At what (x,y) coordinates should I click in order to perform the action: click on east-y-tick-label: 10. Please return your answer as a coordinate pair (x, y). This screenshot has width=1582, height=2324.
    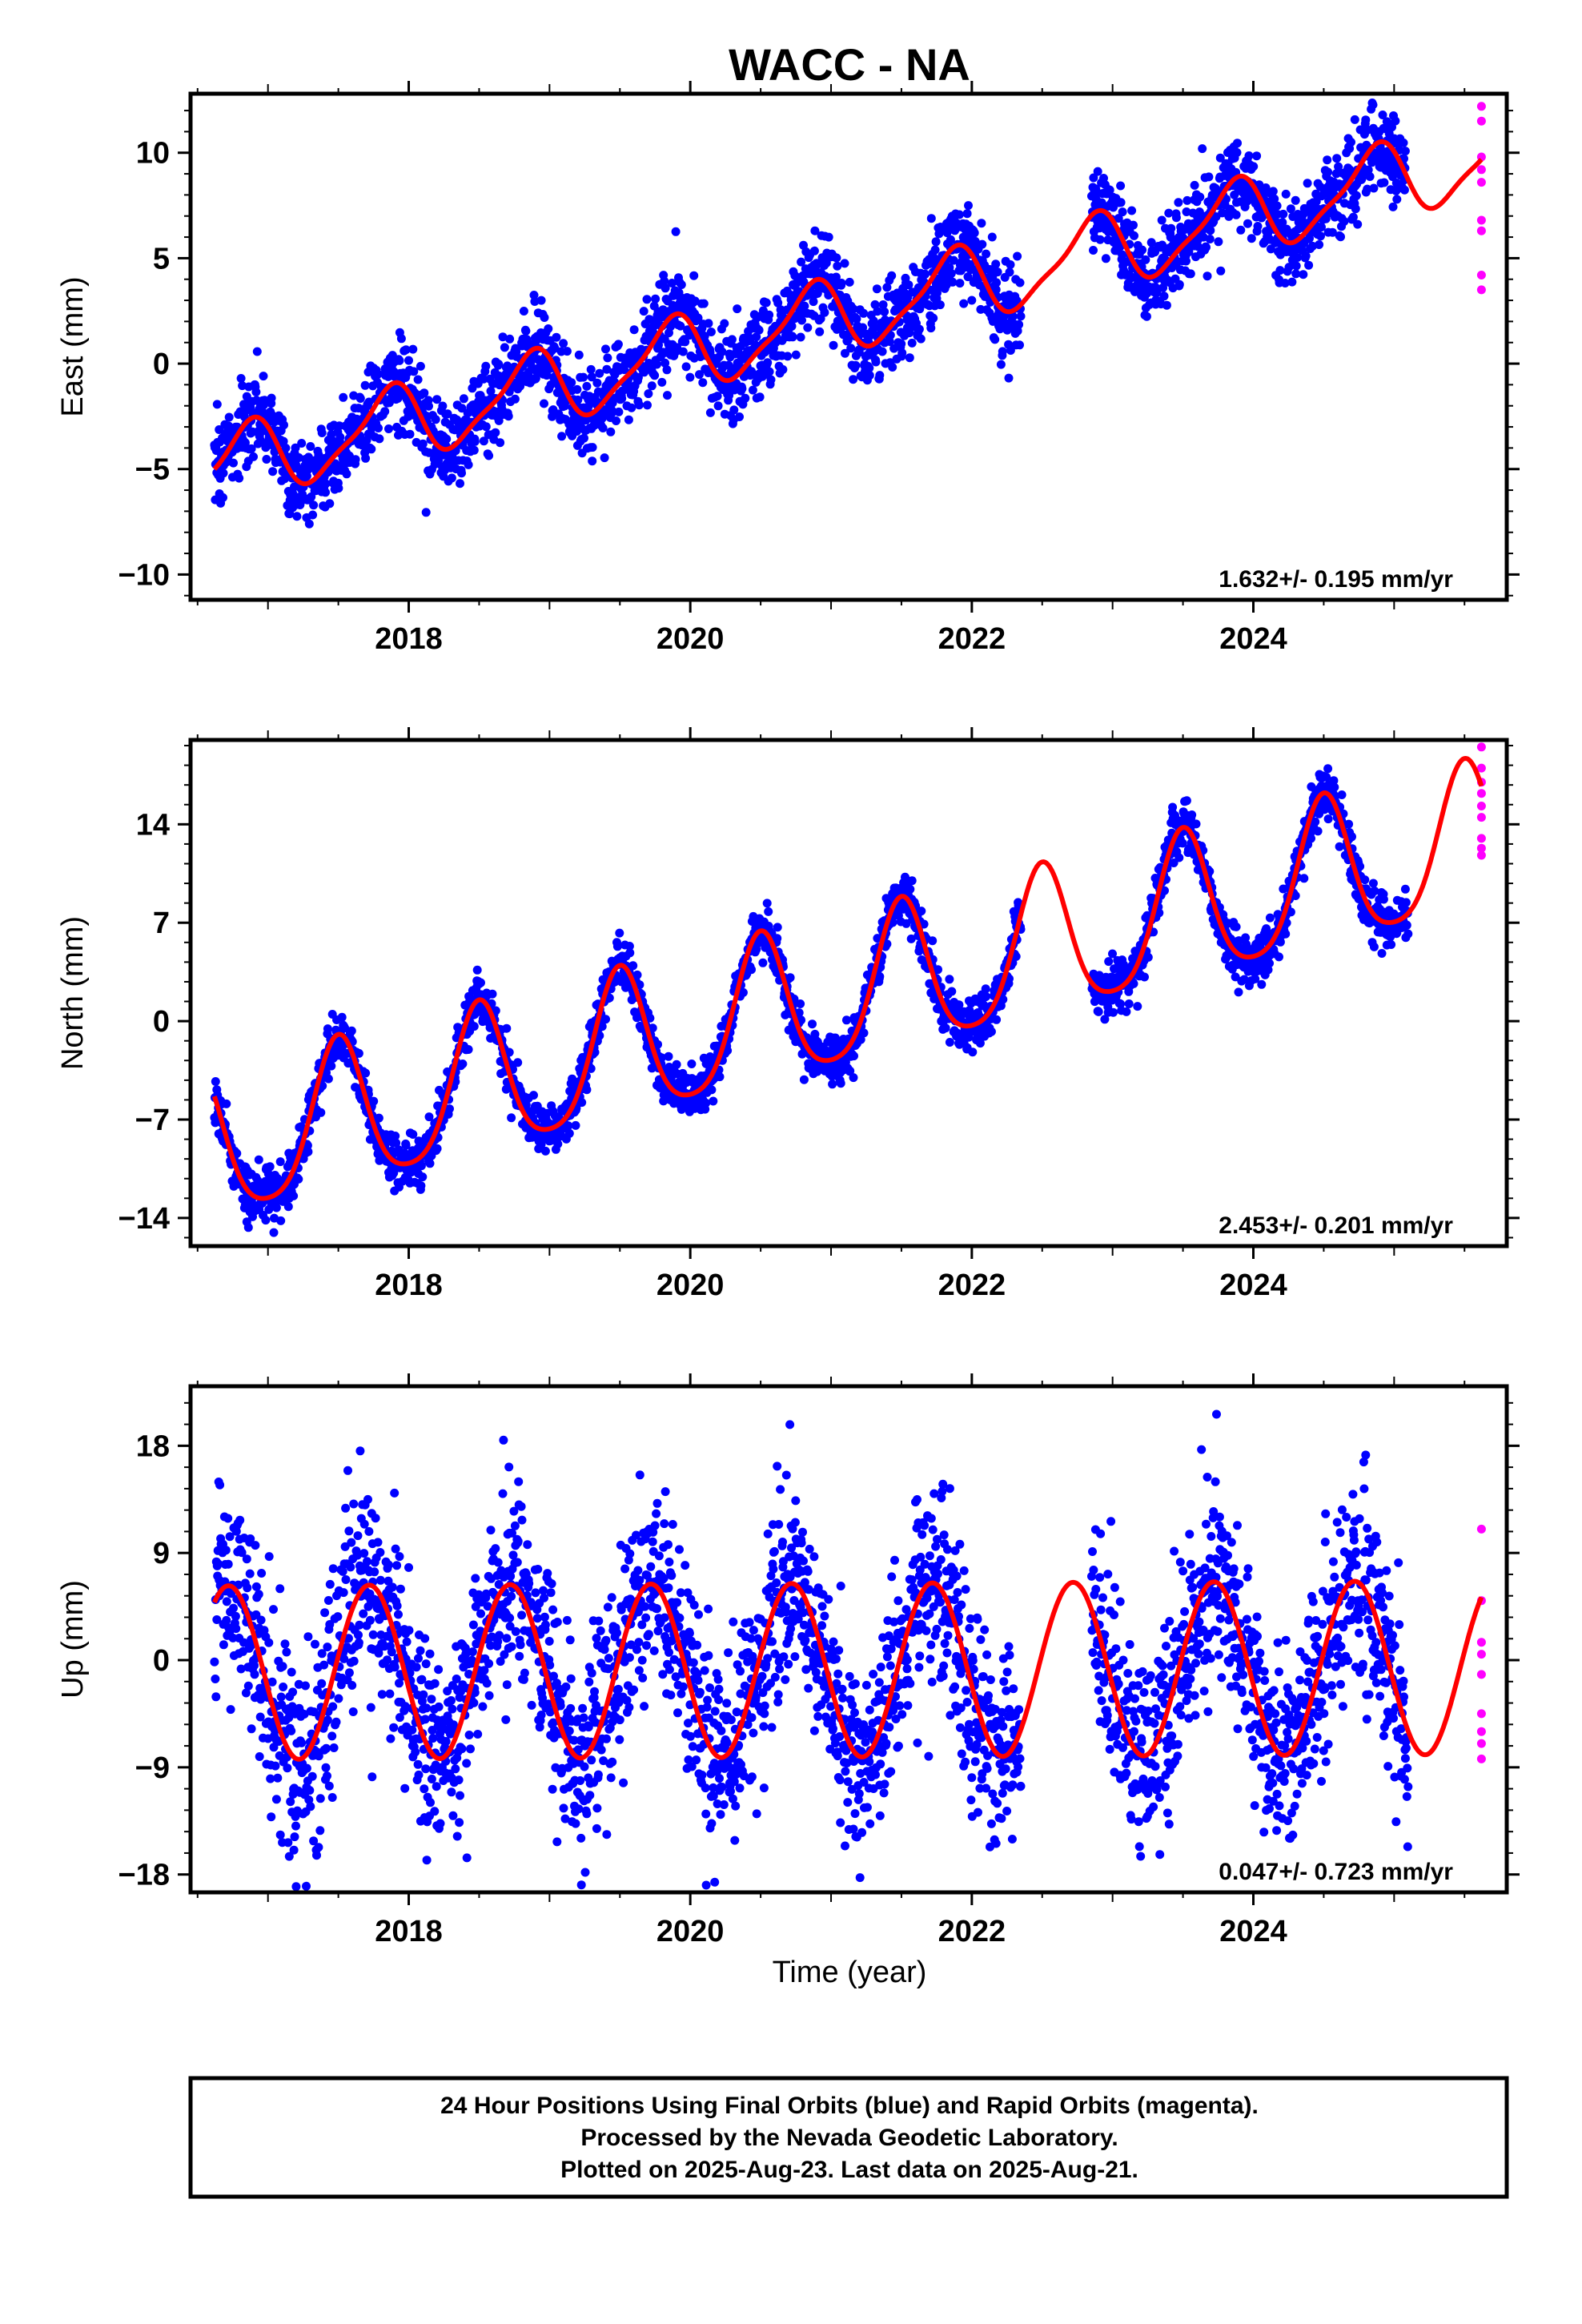
    Looking at the image, I should click on (153, 154).